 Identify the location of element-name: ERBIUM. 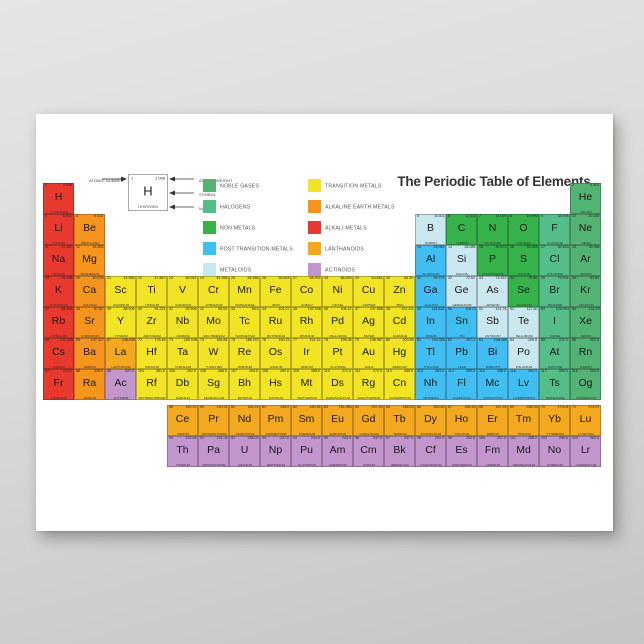
(492, 434).